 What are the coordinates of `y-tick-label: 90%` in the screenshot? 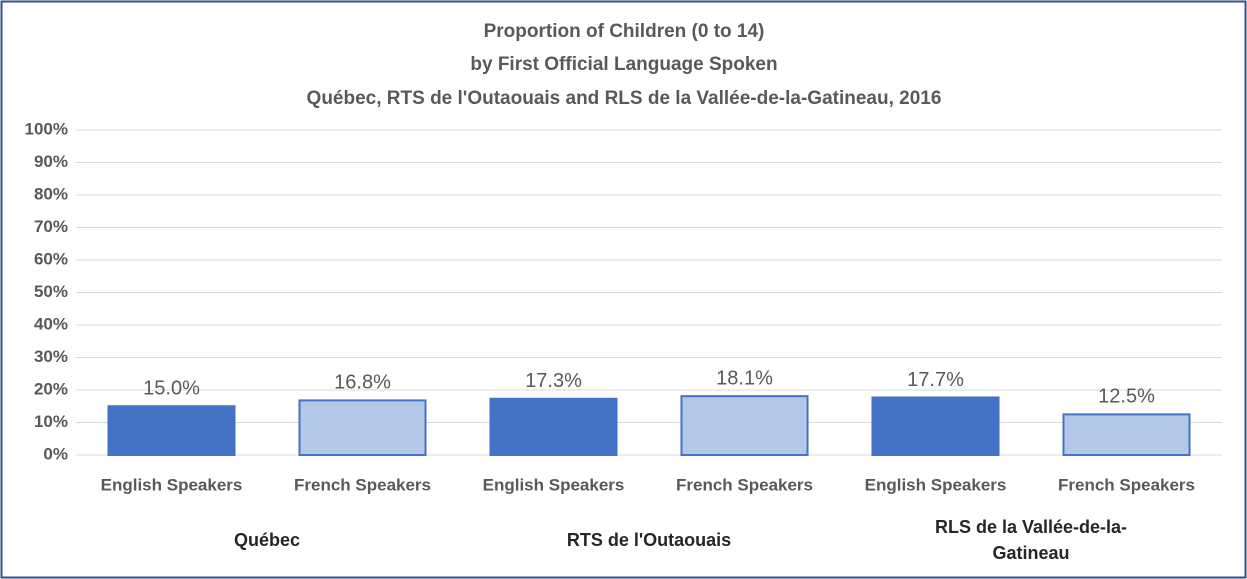 It's located at (51, 161).